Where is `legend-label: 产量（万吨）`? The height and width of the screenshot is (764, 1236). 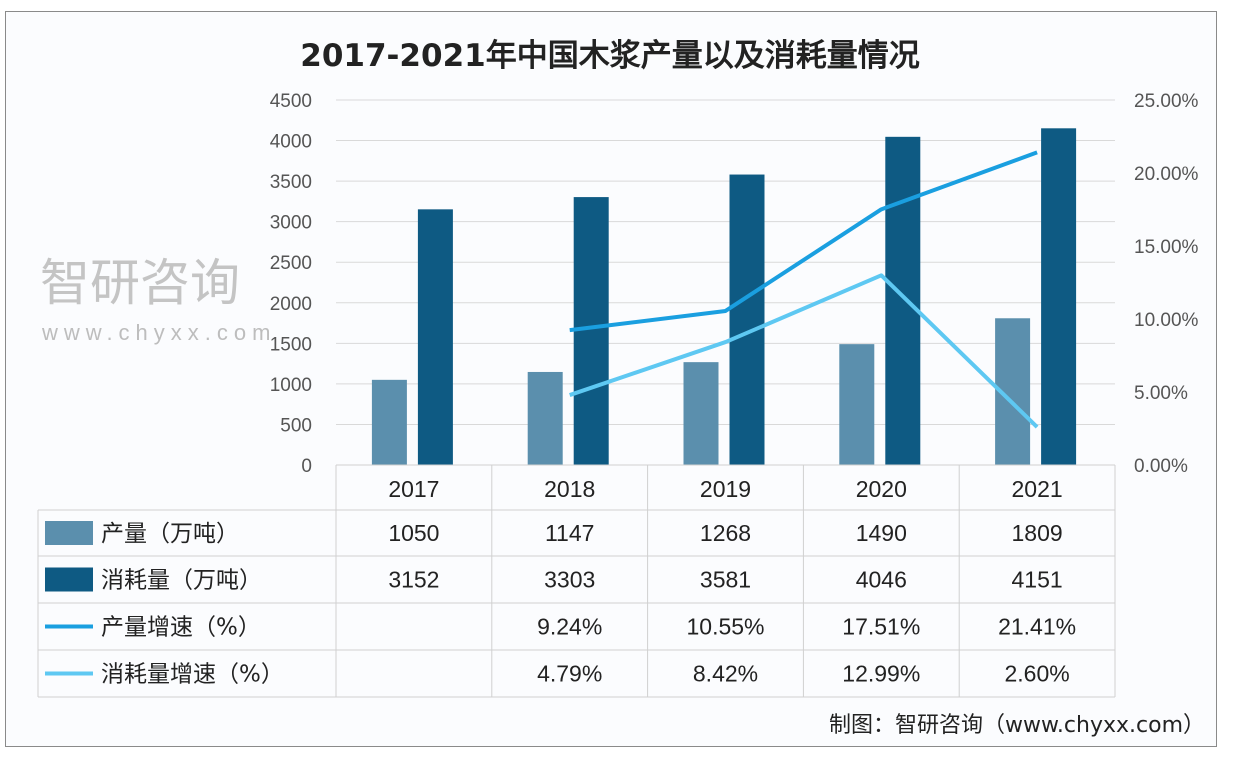 legend-label: 产量（万吨） is located at coordinates (170, 534).